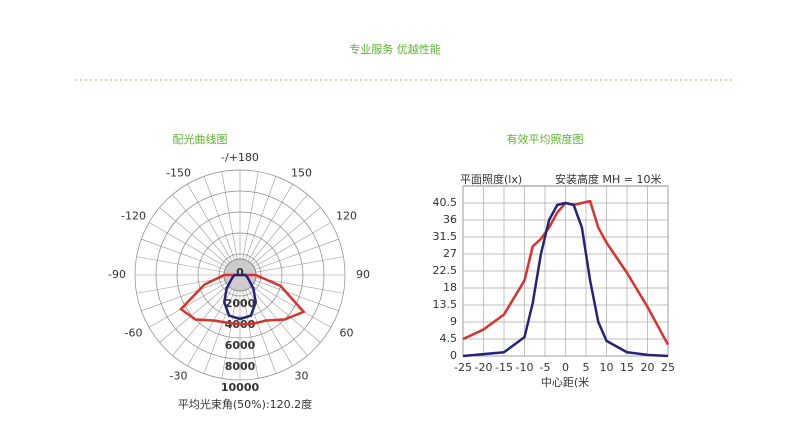 The width and height of the screenshot is (790, 432). What do you see at coordinates (240, 303) in the screenshot?
I see `r-tick-label: 2000` at bounding box center [240, 303].